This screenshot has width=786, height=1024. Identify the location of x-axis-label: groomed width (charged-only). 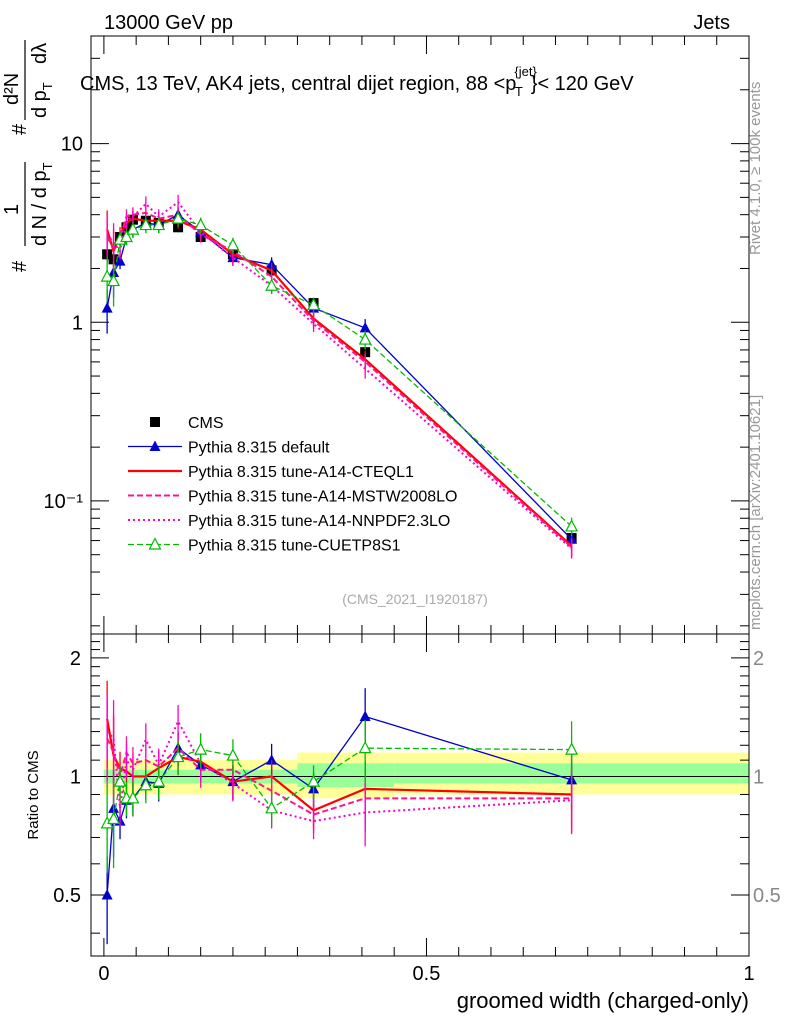
(603, 1000).